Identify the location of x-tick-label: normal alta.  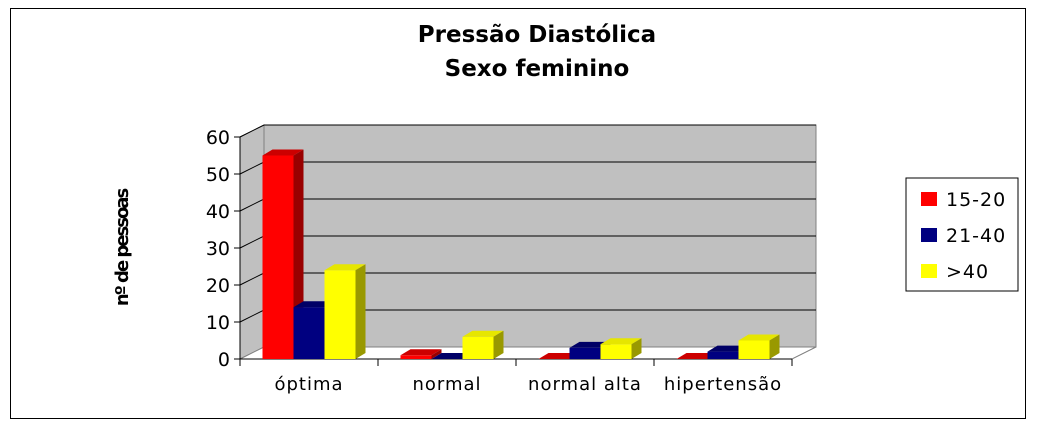
(585, 384).